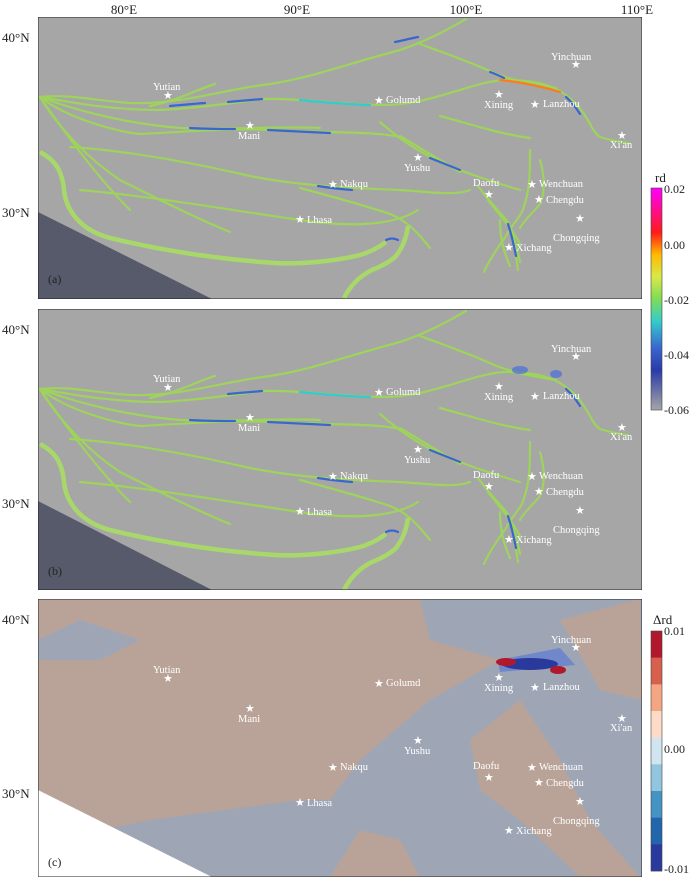  I want to click on city-label-xining: Xining, so click(499, 397).